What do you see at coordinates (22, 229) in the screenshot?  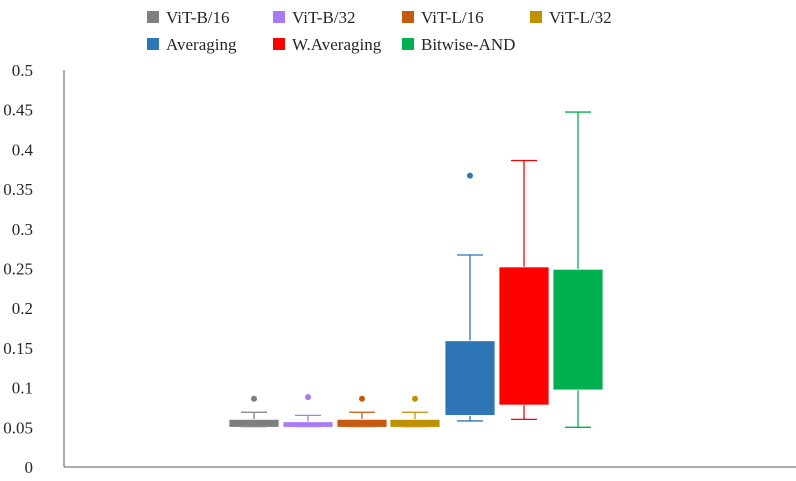 I see `y-tick-label: 0.3` at bounding box center [22, 229].